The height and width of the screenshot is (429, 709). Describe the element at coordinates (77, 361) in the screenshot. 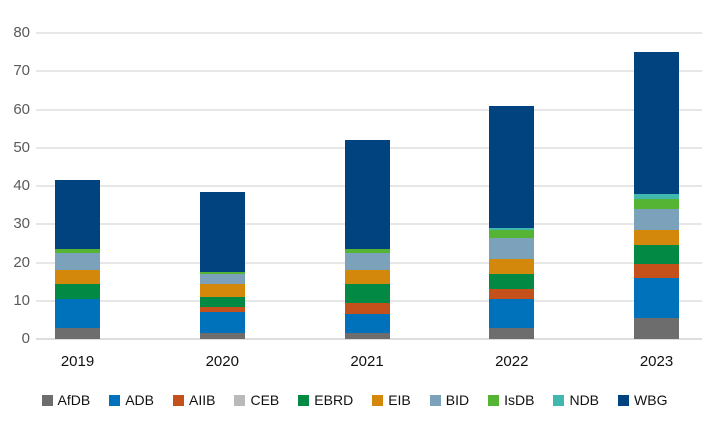

I see `x-axis-label-2019: 2019` at that location.